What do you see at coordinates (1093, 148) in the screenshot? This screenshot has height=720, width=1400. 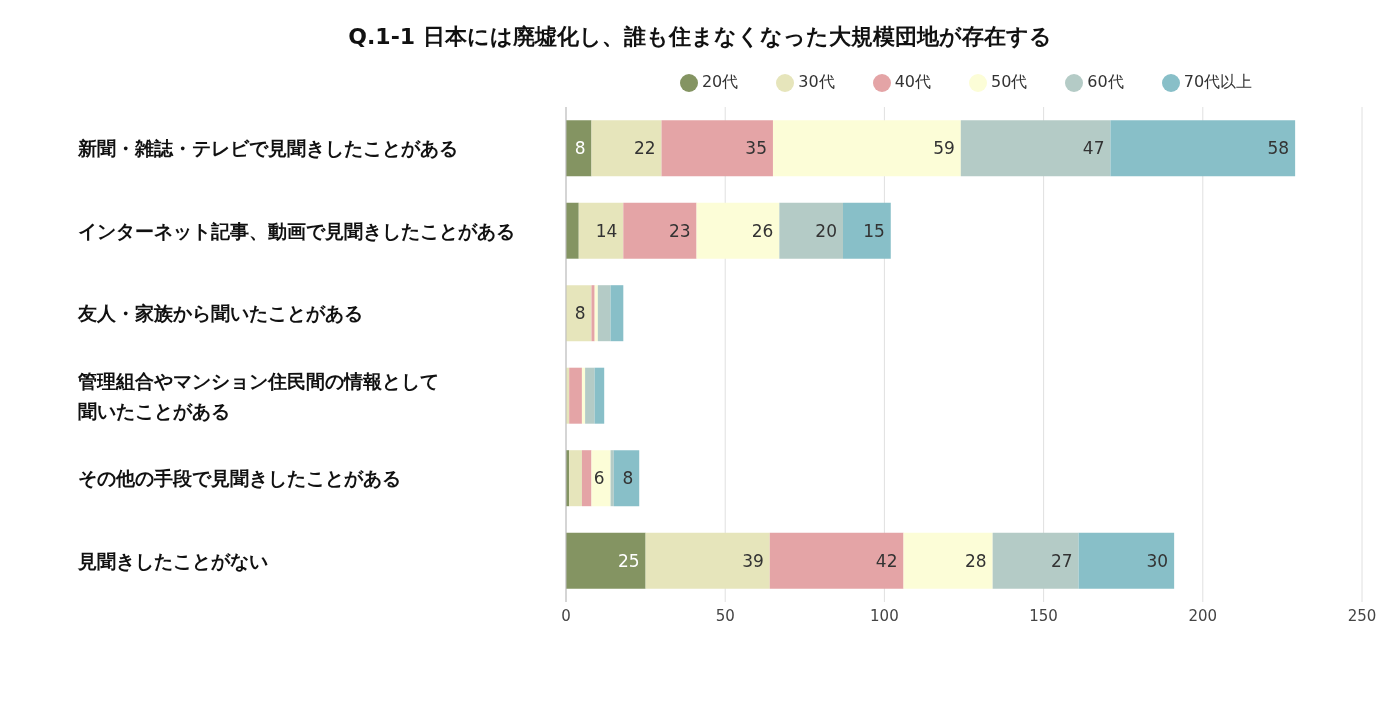 I see `data-label: 47` at bounding box center [1093, 148].